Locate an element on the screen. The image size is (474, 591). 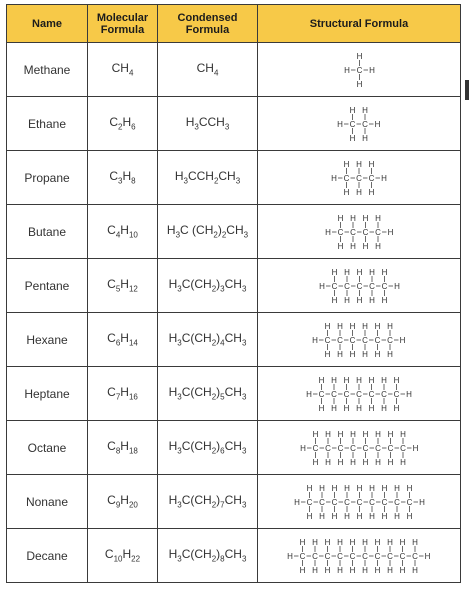
condensed-formula: CH4 is located at coordinates (207, 69).